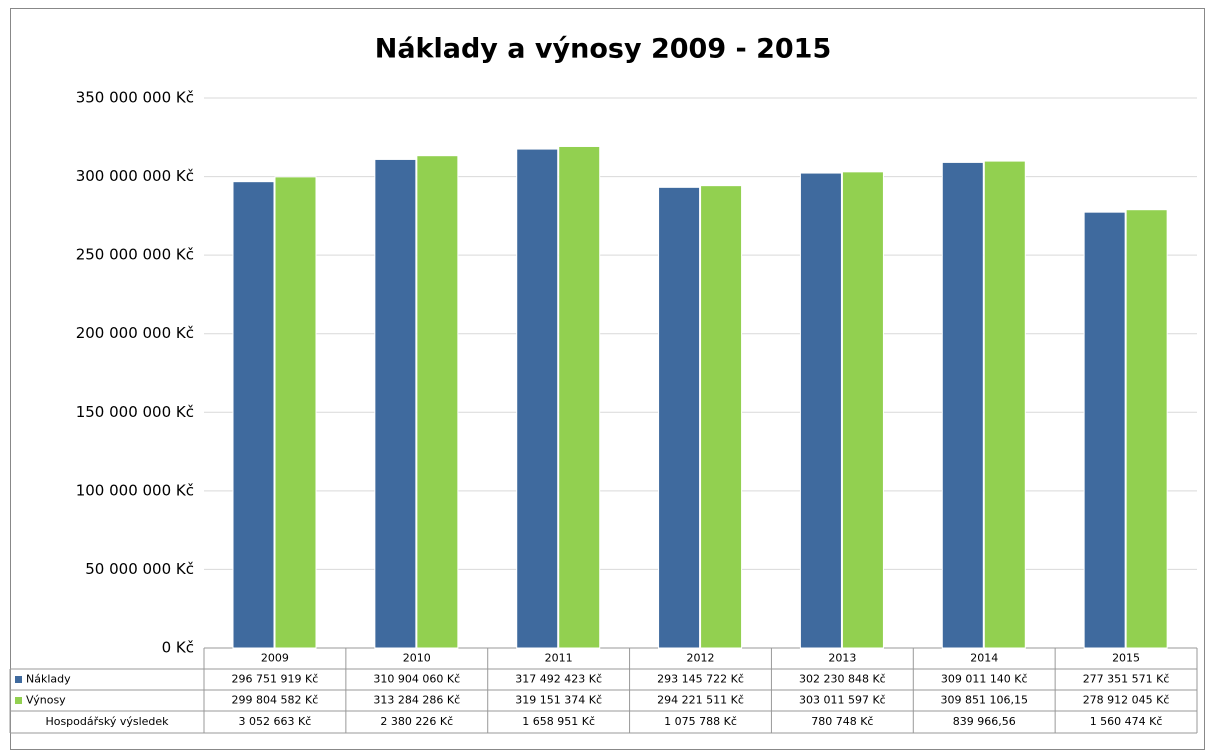 The height and width of the screenshot is (751, 1206). What do you see at coordinates (842, 700) in the screenshot?
I see `table-cell: 303 011 597 Kč` at bounding box center [842, 700].